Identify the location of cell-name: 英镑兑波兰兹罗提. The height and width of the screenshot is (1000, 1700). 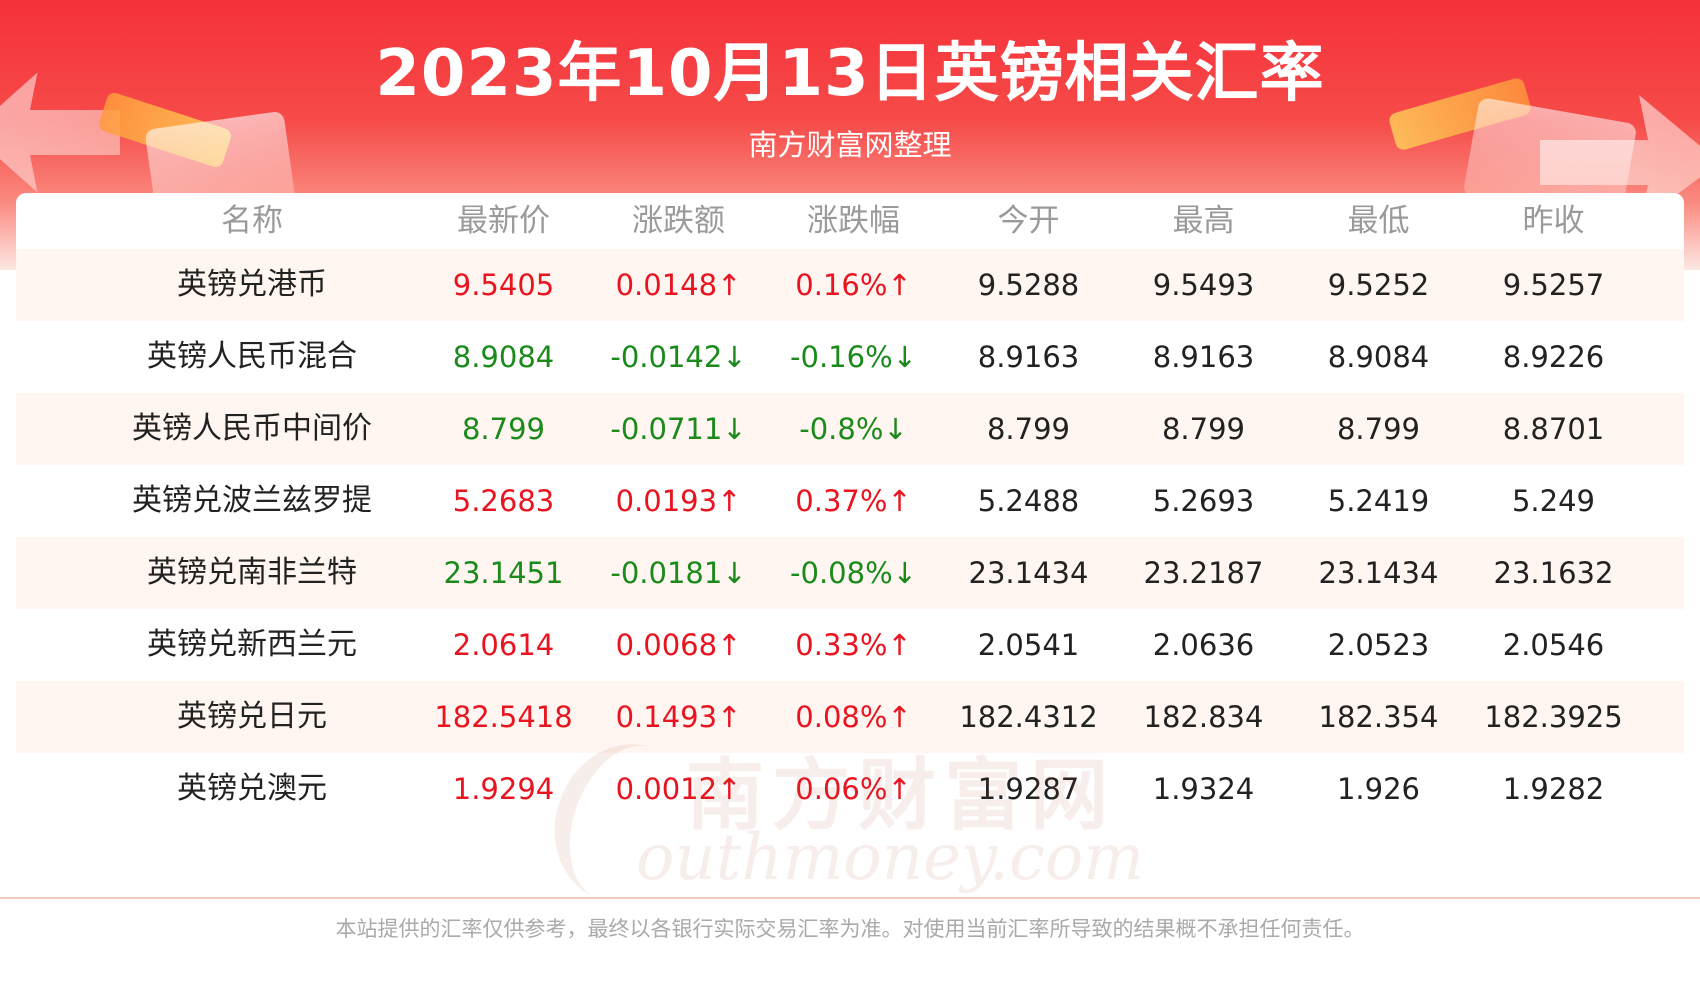
(252, 500).